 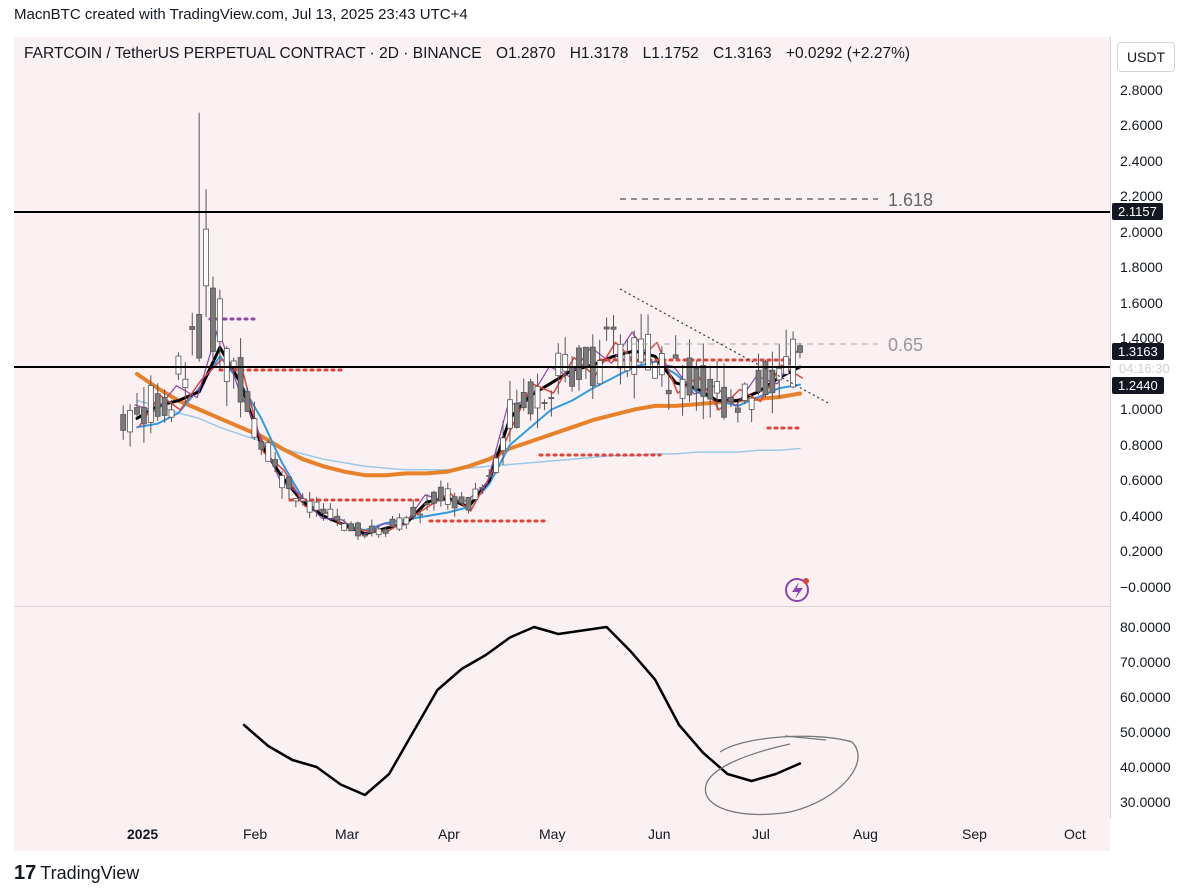 What do you see at coordinates (90, 873) in the screenshot?
I see `tradingview-brand: TradingView` at bounding box center [90, 873].